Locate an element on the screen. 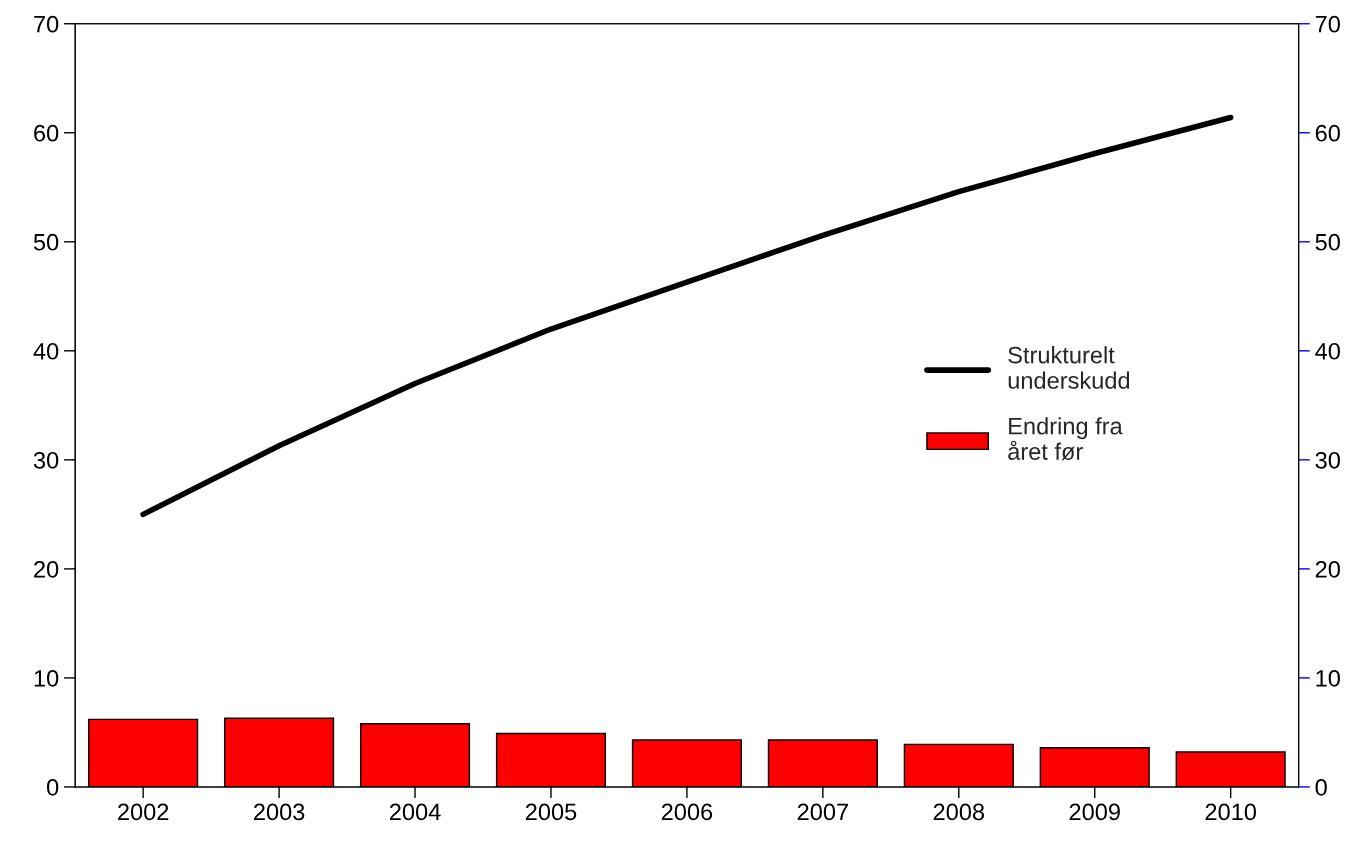  x-tick-label: 2008 is located at coordinates (959, 812).